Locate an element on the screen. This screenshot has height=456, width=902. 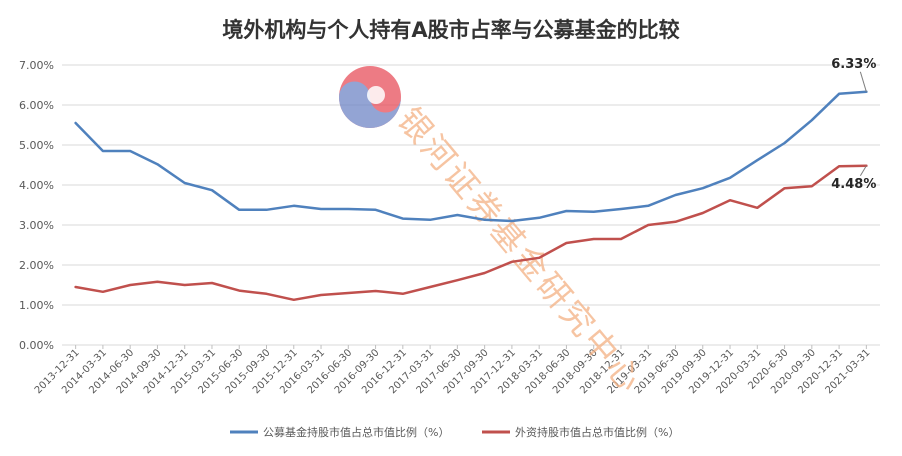
chart-title: 境外机构与个人持有A股市占率与公募基金的比较 is located at coordinates (451, 30).